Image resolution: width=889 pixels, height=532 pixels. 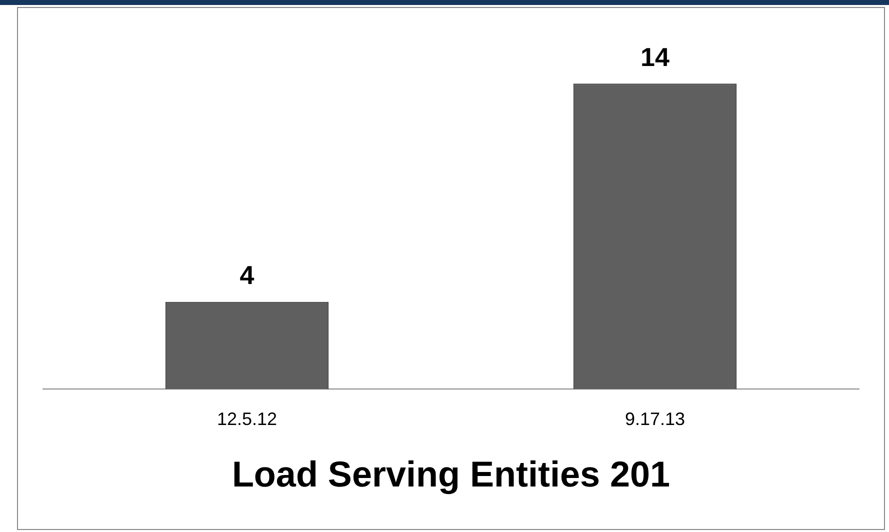 I want to click on x-tick-label: 12.5.12, so click(x=247, y=418).